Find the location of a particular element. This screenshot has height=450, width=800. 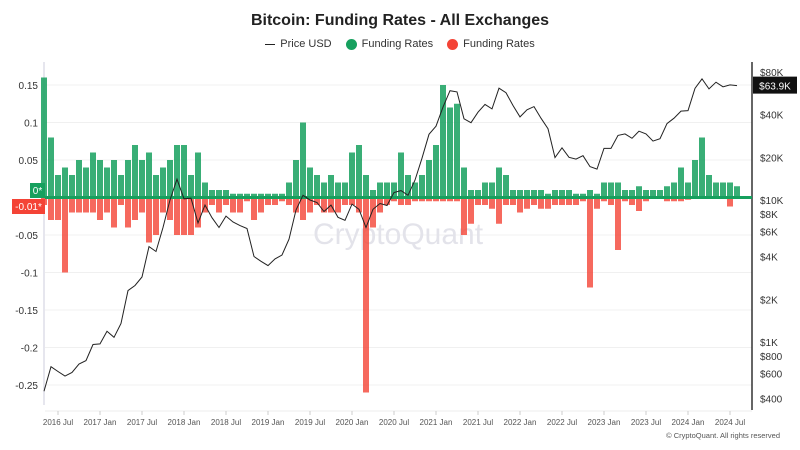

legend-item-funding-positive: Funding Rates is located at coordinates (389, 44).